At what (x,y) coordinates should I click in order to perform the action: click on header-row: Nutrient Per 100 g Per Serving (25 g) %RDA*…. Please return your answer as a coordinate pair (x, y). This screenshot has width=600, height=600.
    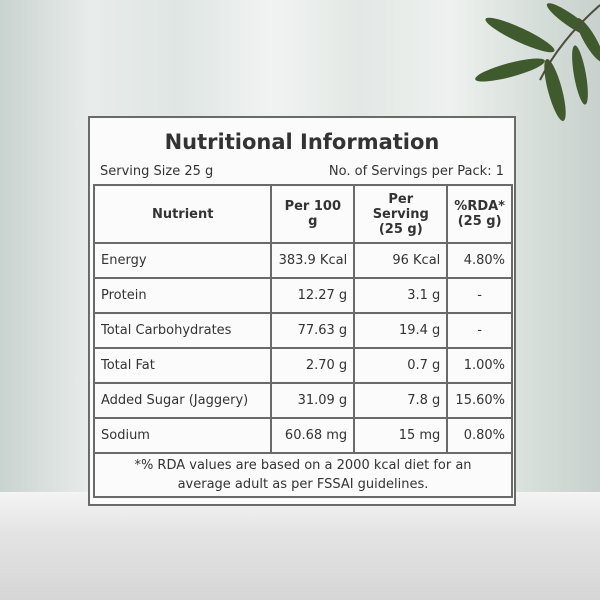
    Looking at the image, I should click on (302, 214).